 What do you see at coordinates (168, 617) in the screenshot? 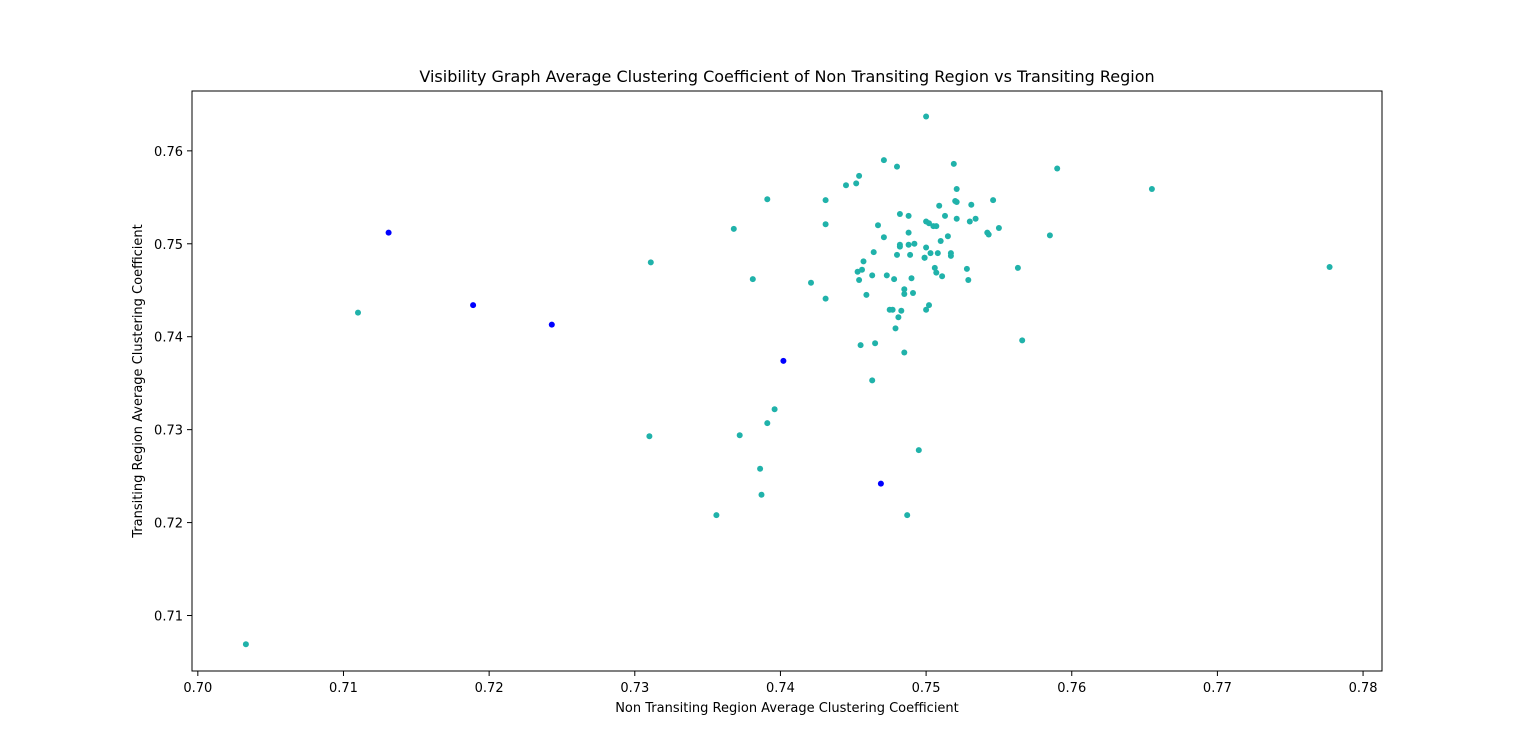
I see `y-tick-label: 0.71` at bounding box center [168, 617].